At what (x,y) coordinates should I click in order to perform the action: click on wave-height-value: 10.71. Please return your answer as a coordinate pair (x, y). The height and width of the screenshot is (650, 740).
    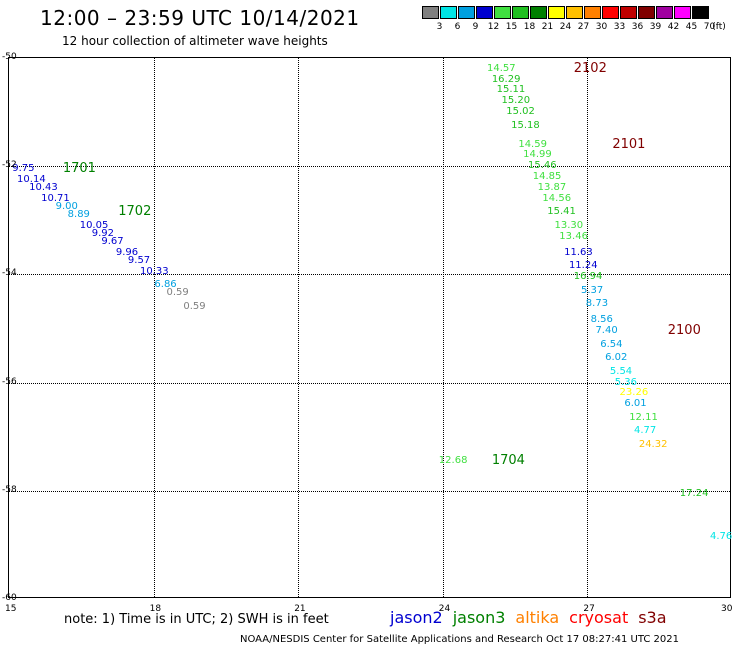
    Looking at the image, I should click on (55, 198).